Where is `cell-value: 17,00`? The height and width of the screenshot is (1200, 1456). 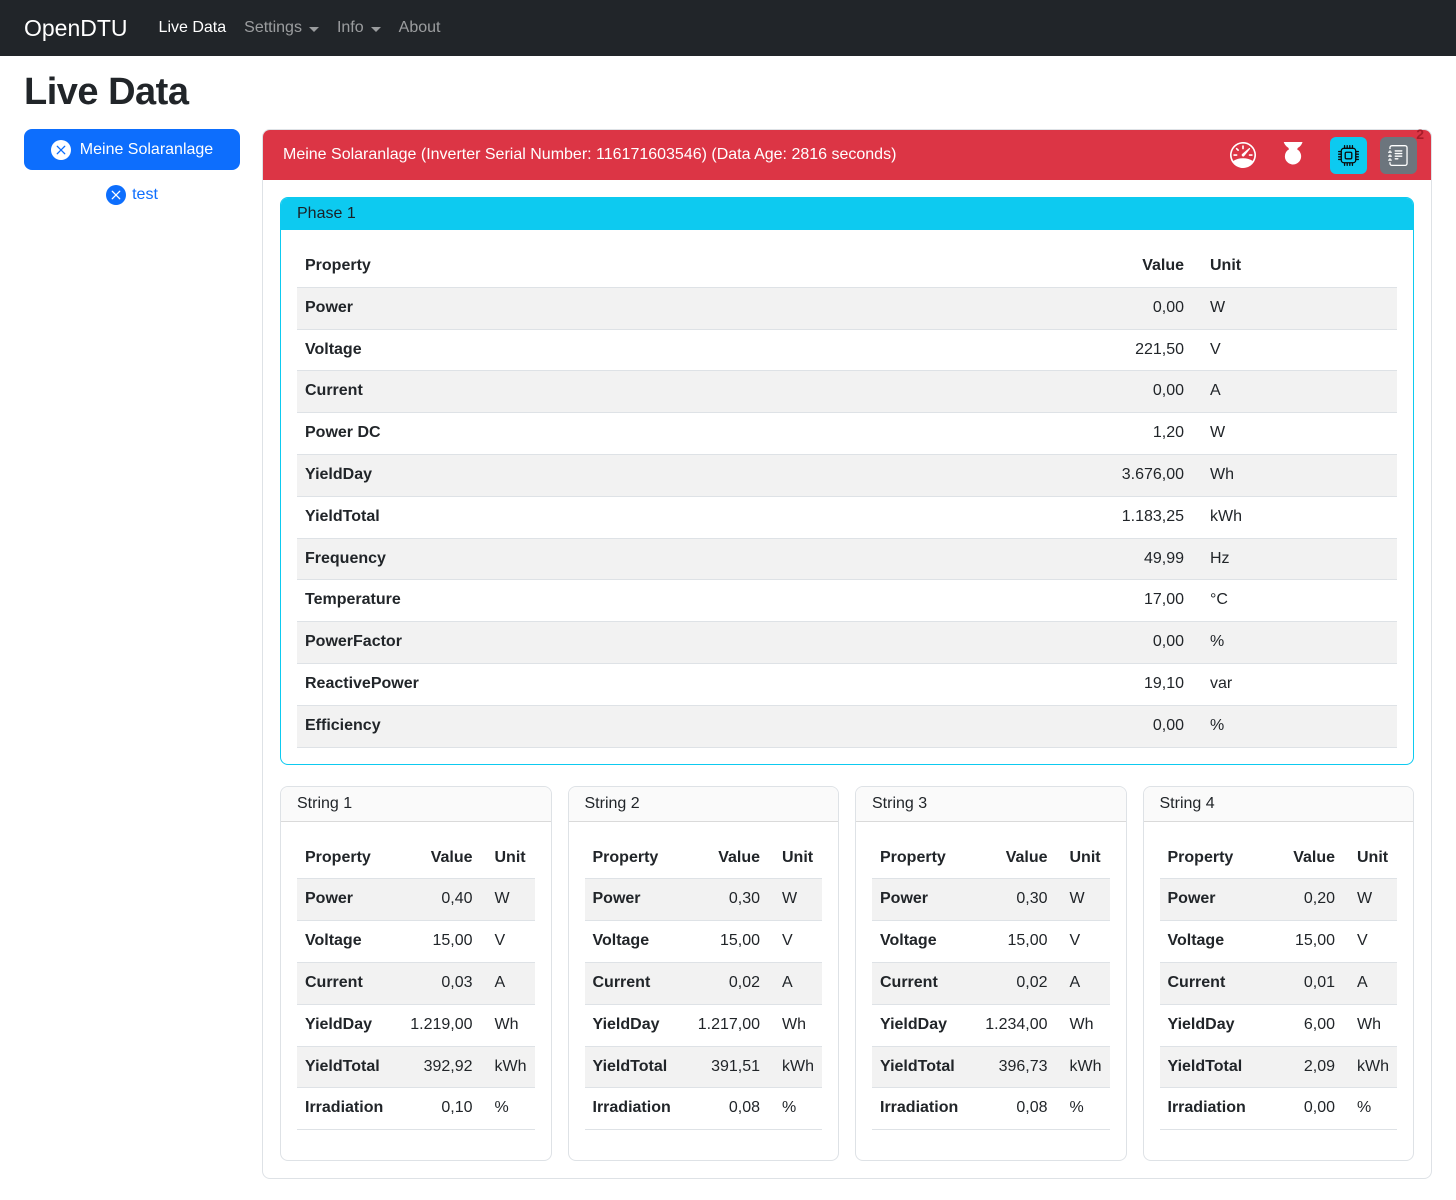
cell-value: 17,00 is located at coordinates (1132, 601).